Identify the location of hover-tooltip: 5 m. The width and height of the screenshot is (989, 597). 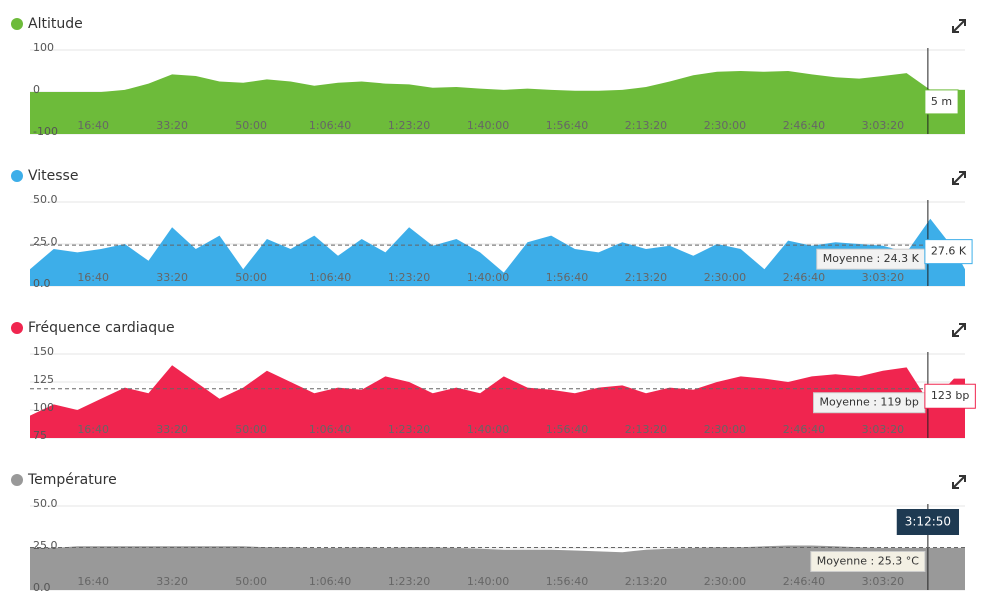
(941, 102).